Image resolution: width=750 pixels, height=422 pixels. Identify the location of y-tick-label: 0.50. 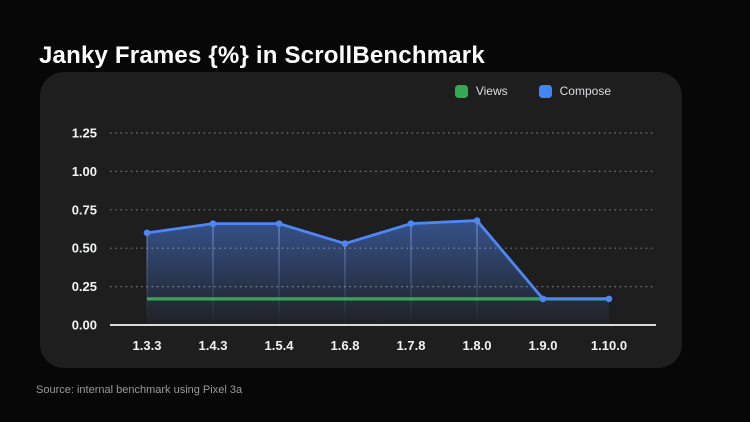
(84, 248).